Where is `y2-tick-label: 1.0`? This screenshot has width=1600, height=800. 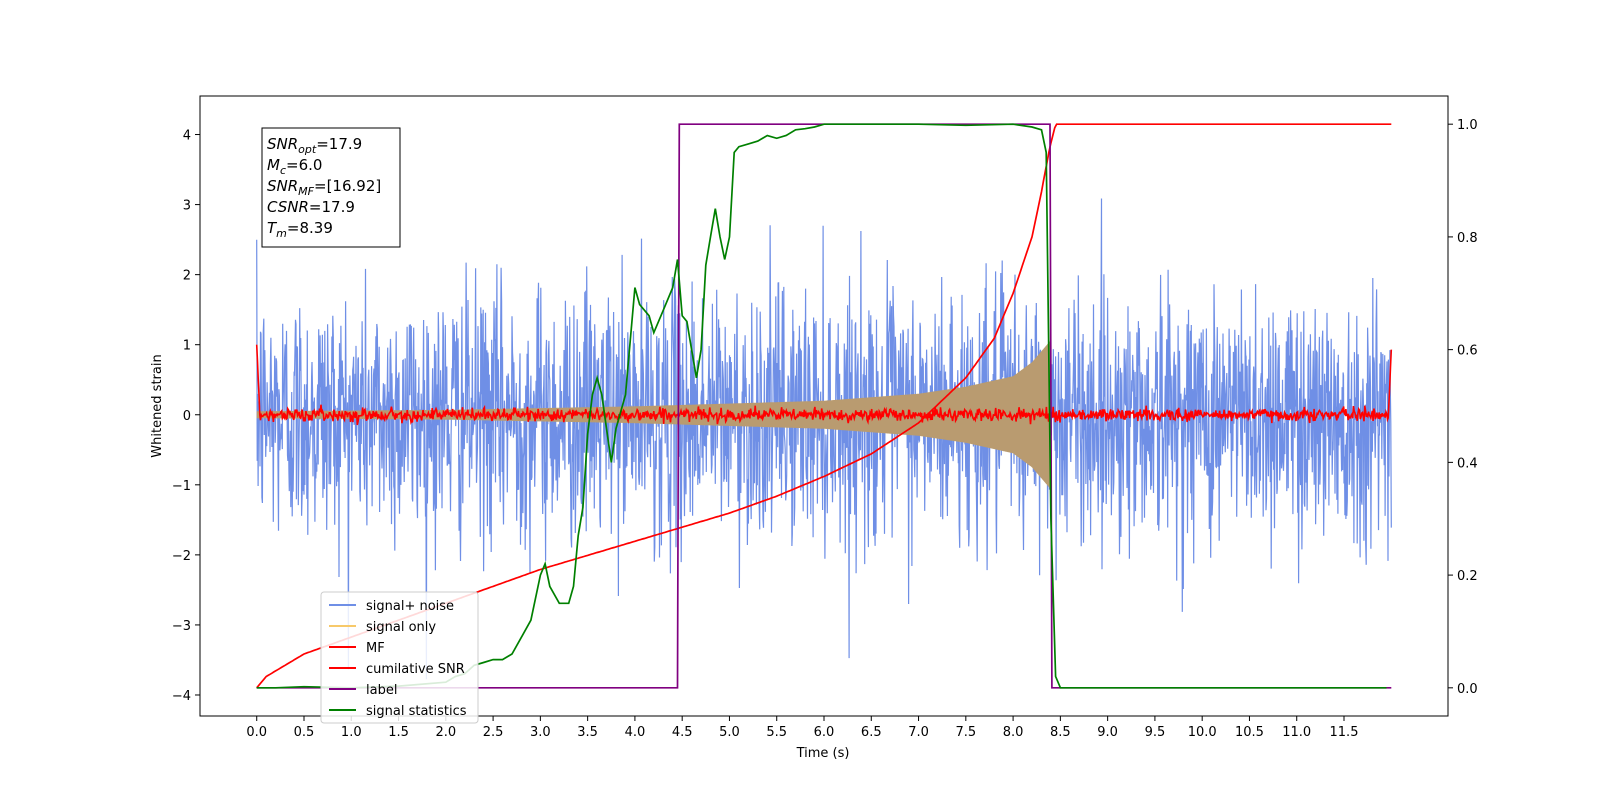
y2-tick-label: 1.0 is located at coordinates (1467, 125).